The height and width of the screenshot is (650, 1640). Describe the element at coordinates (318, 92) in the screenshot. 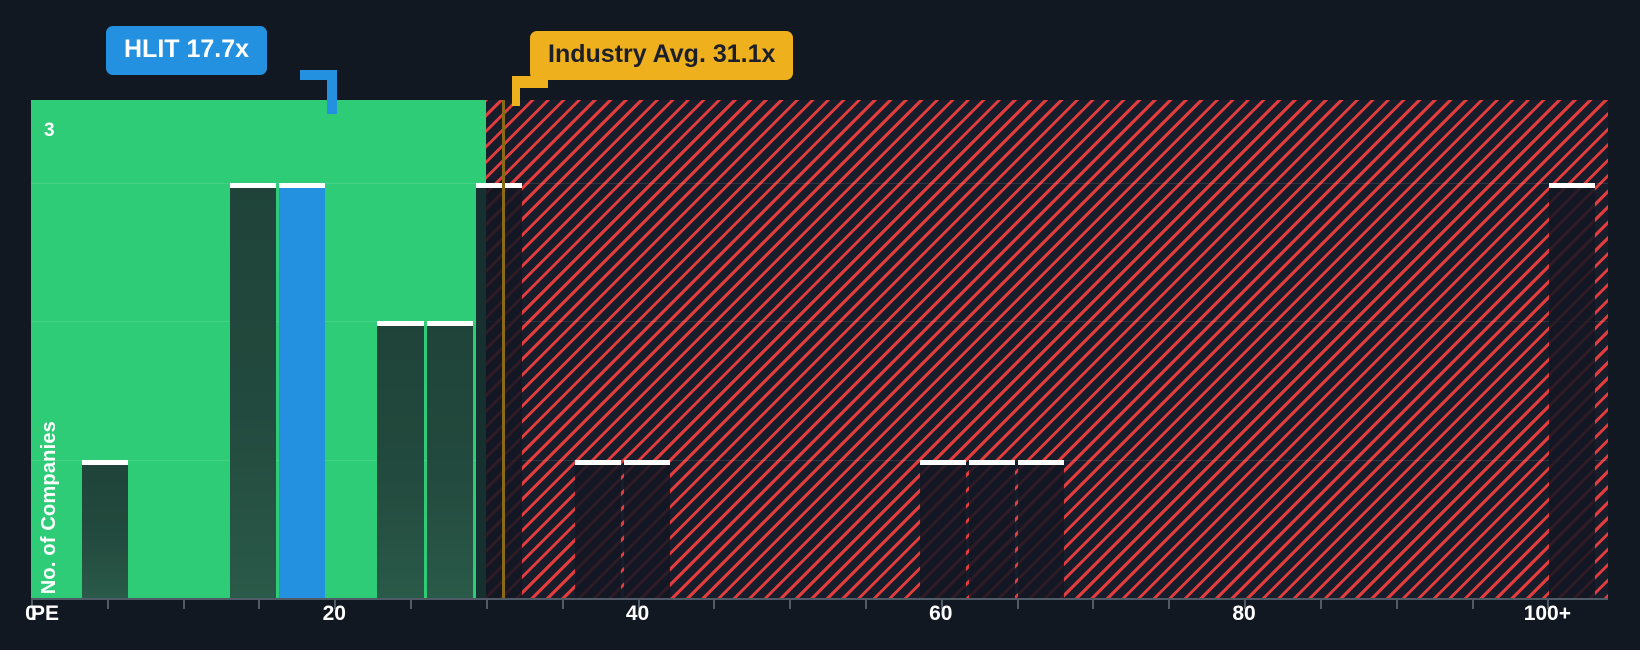

I see `hlit-callout-tail` at that location.